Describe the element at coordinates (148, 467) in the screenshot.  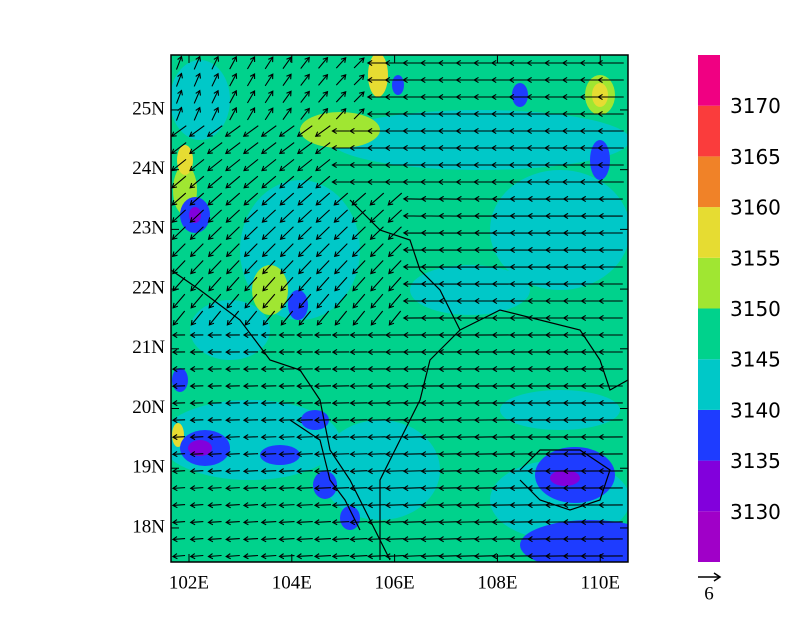
I see `y-tick-label: 19N` at that location.